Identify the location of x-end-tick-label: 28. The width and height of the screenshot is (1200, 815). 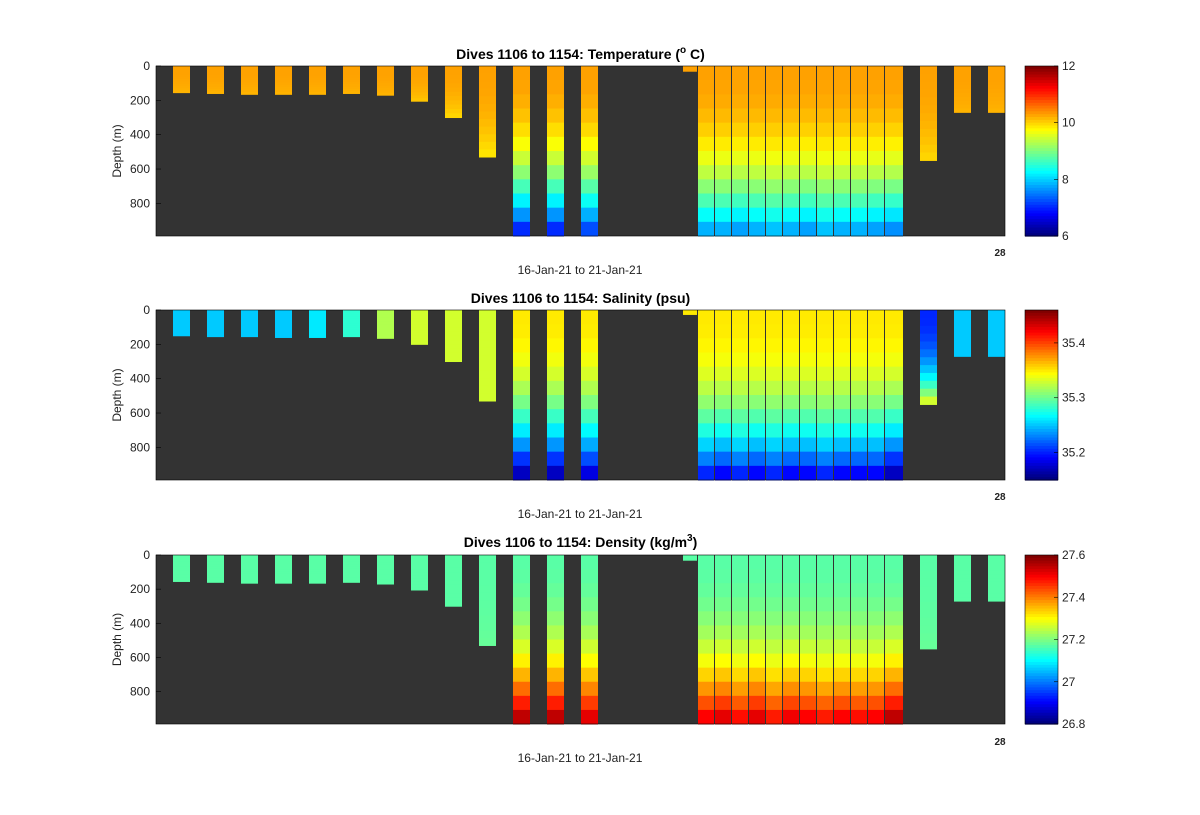
(1000, 497).